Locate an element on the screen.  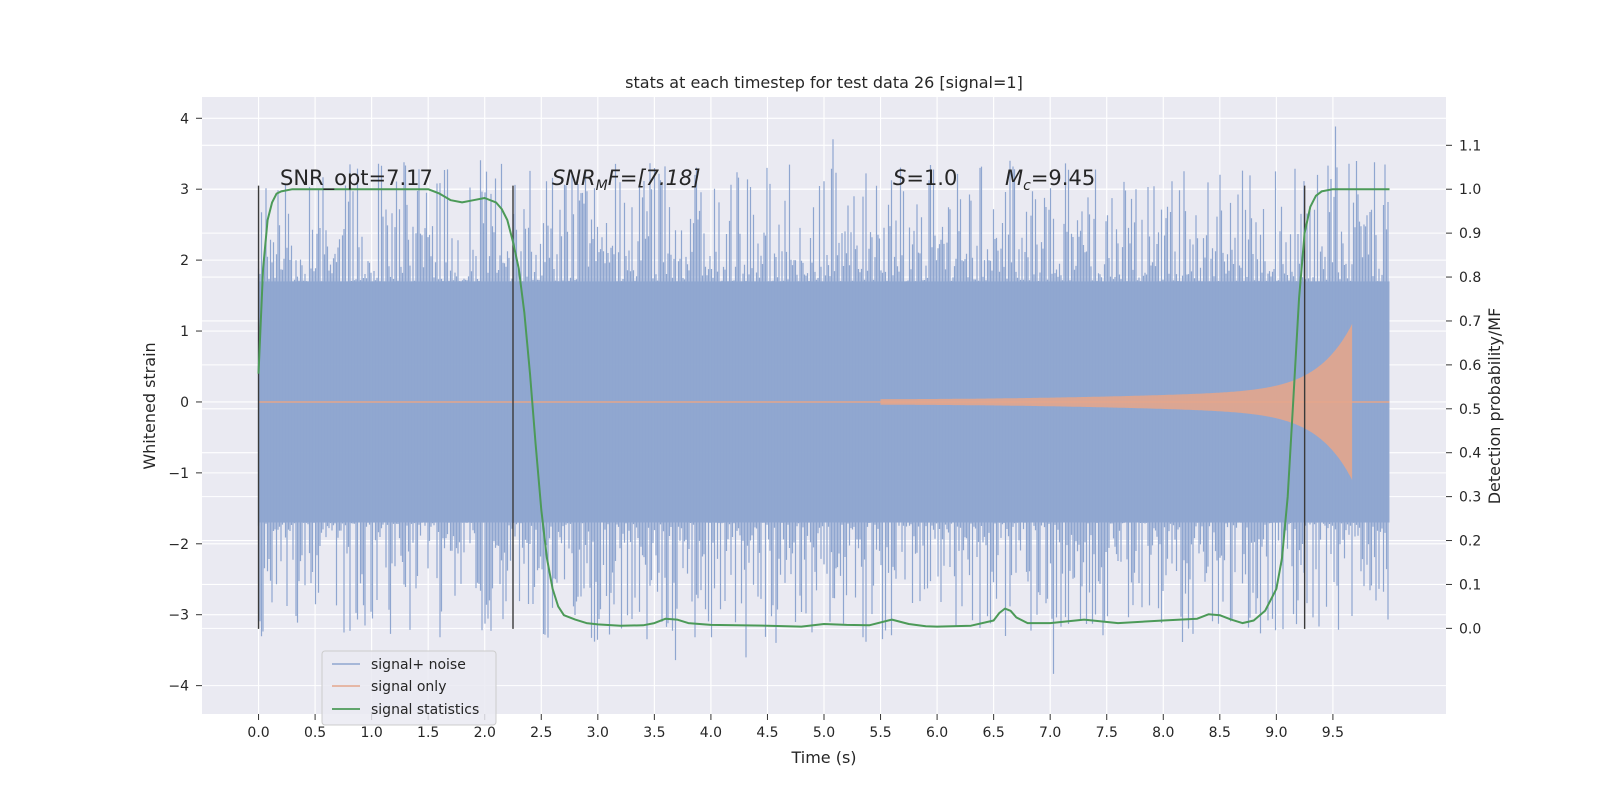
x-axis-label: Time (s) is located at coordinates (823, 757).